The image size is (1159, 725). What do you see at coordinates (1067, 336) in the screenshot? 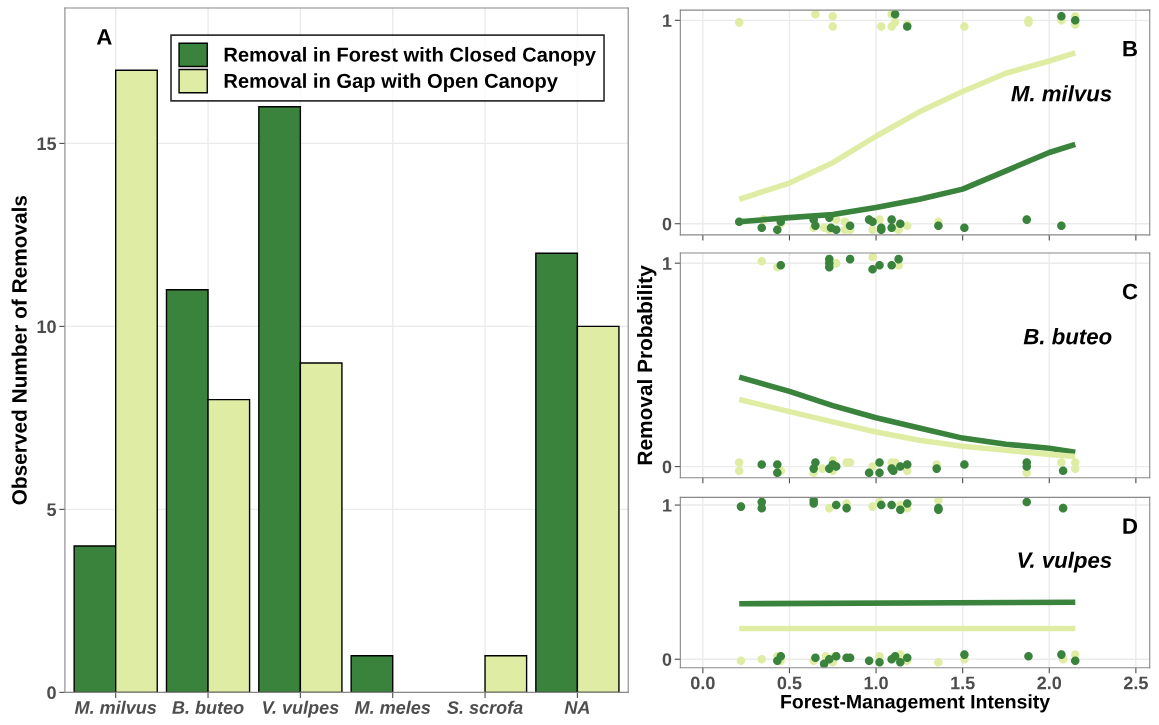
I see `annotation: B. buteo` at bounding box center [1067, 336].